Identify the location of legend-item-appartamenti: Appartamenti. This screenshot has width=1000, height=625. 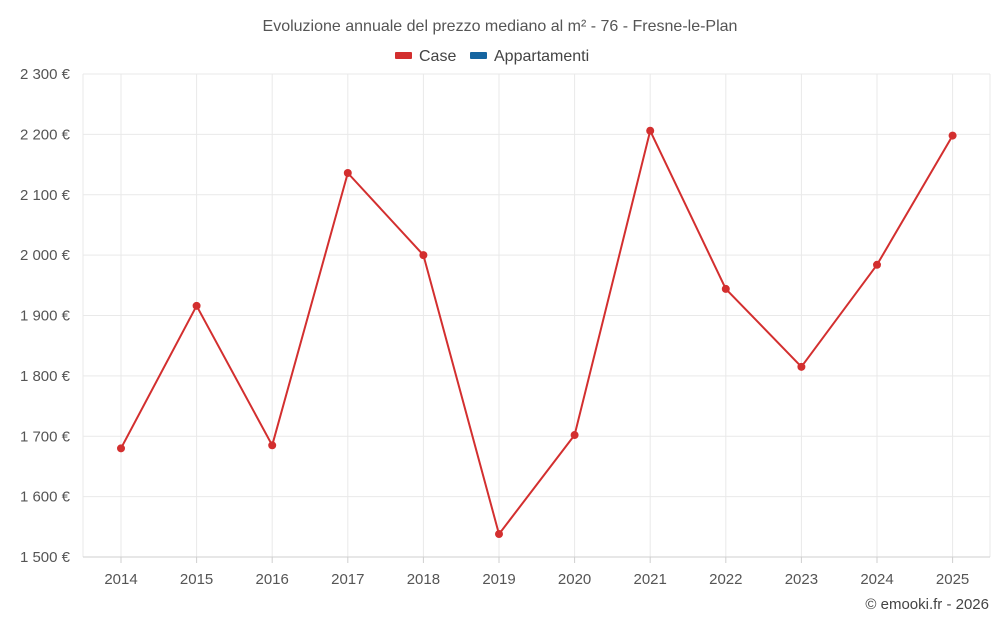
(529, 56).